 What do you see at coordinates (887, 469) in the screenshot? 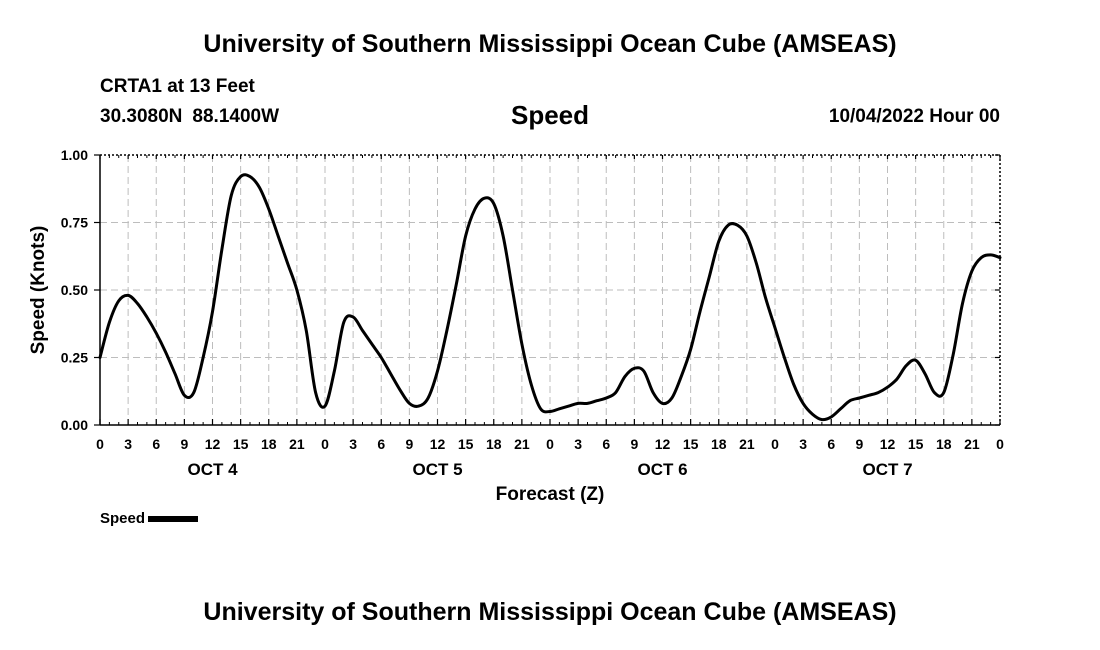
I see `day-label: OCT 7` at bounding box center [887, 469].